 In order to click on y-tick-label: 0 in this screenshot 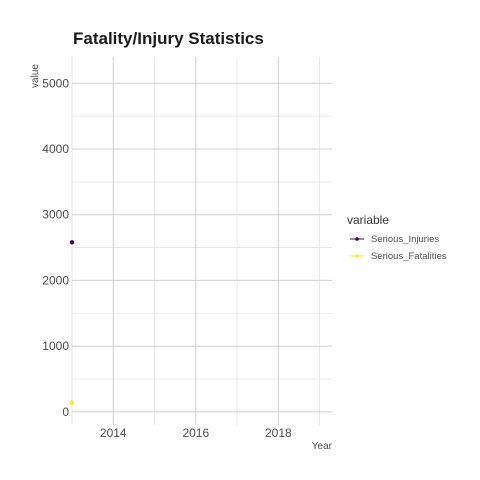, I will do `click(65, 412)`.